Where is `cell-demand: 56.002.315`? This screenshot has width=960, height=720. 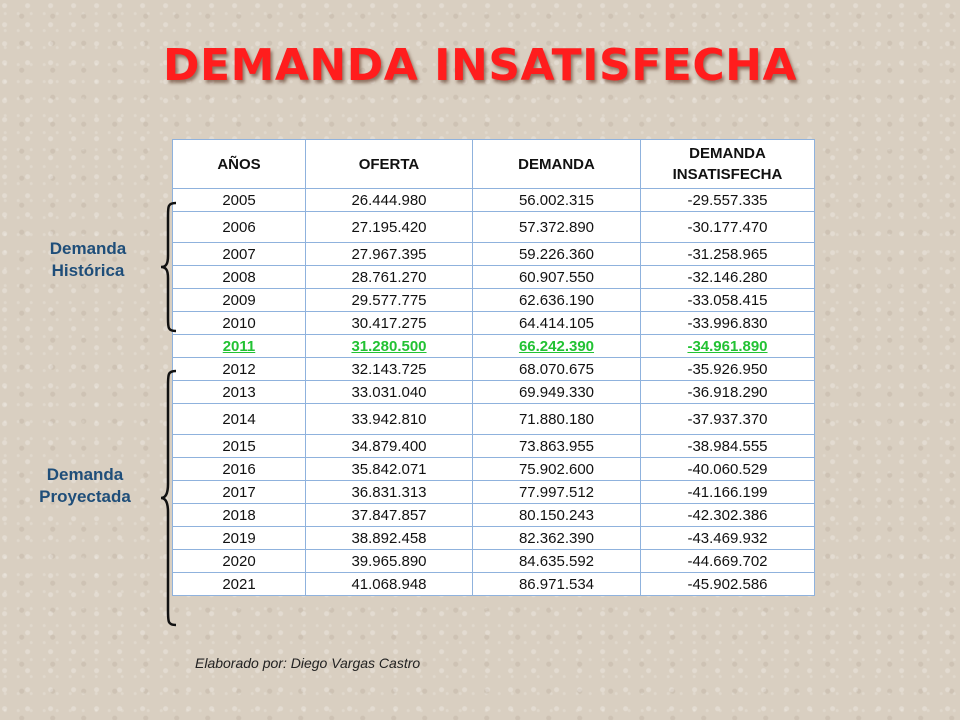
cell-demand: 56.002.315 is located at coordinates (556, 200).